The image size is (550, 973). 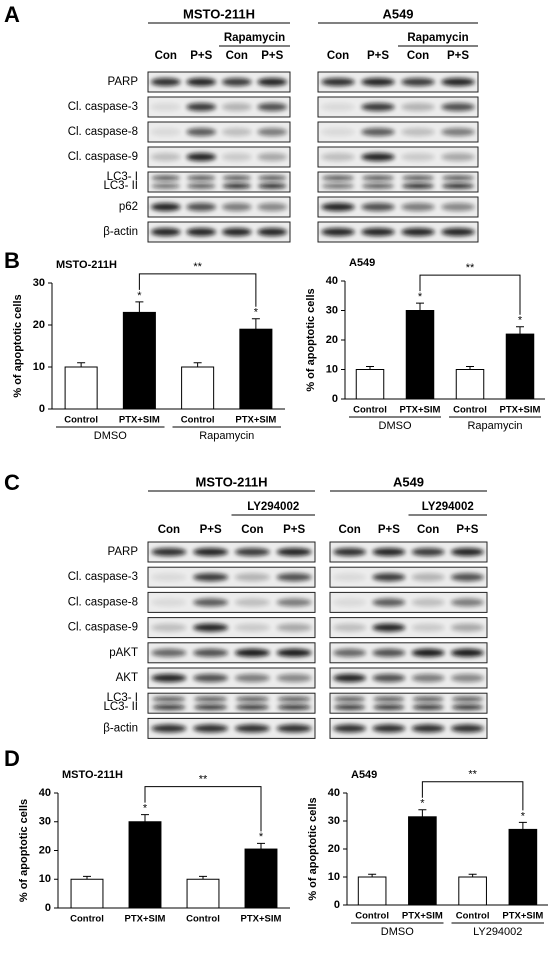 What do you see at coordinates (334, 821) in the screenshot?
I see `y-tick-label: 30` at bounding box center [334, 821].